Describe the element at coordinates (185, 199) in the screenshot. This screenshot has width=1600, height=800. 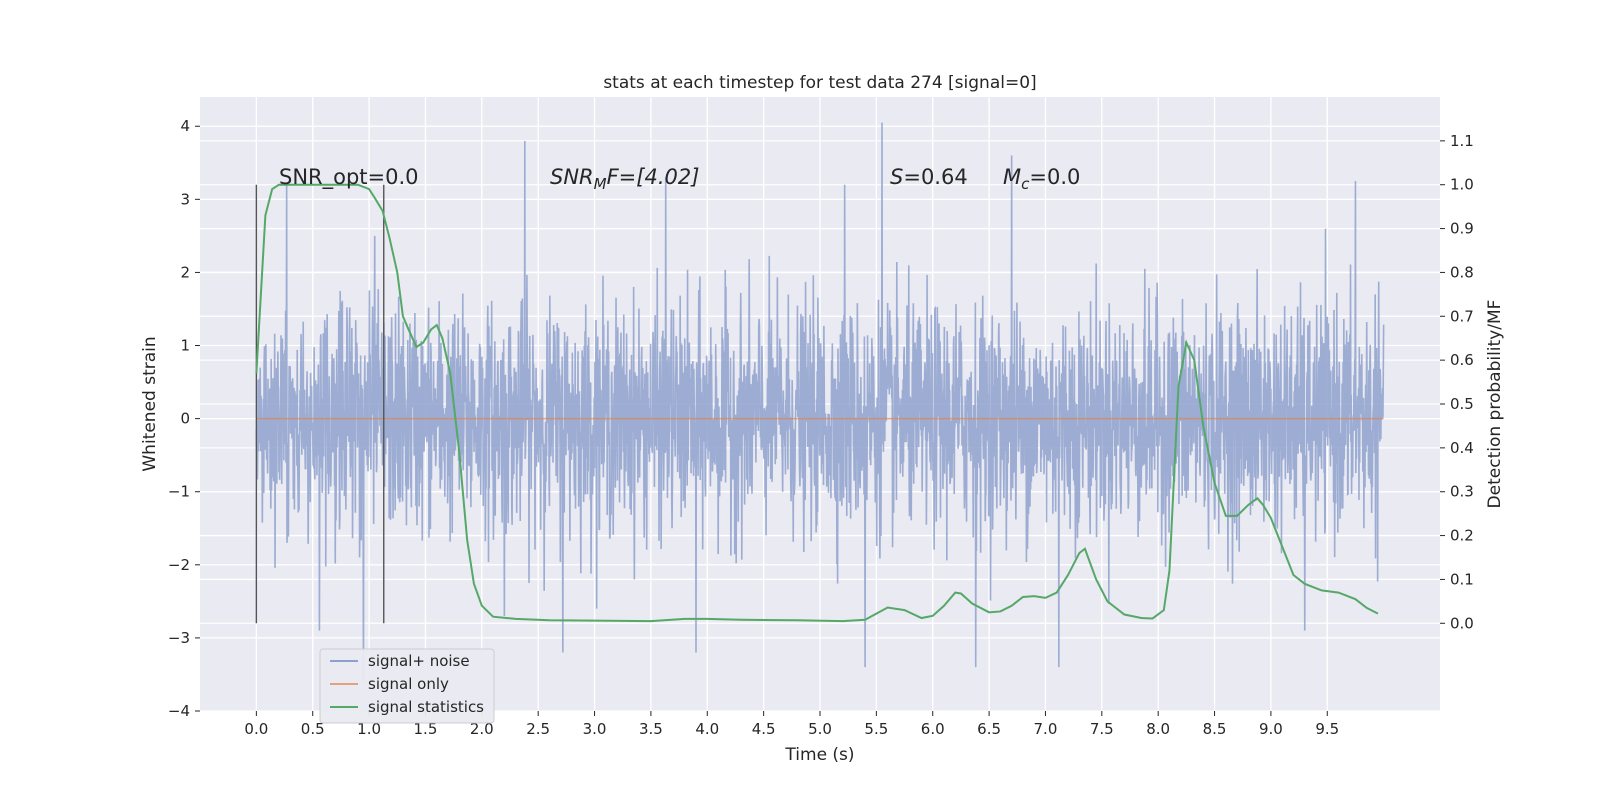
I see `left-y-tick-label: 3` at that location.